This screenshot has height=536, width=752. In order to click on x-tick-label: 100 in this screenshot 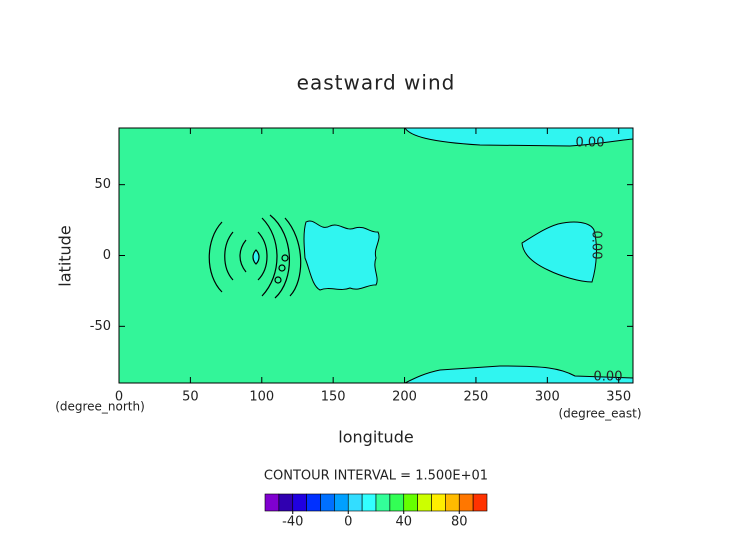, I will do `click(261, 397)`.